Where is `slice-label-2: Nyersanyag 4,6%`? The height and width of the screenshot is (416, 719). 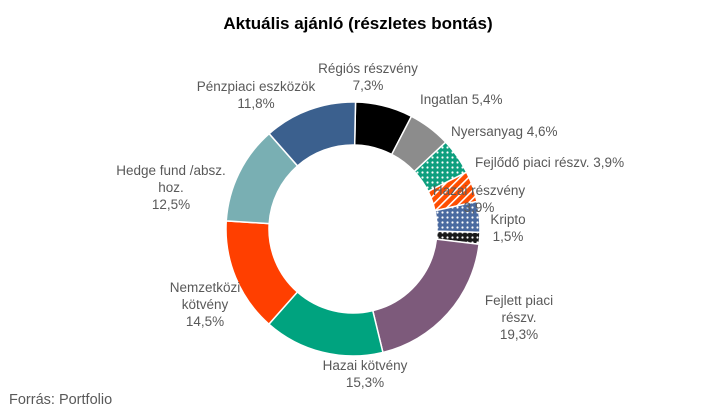
slice-label-2: Nyersanyag 4,6% is located at coordinates (504, 131).